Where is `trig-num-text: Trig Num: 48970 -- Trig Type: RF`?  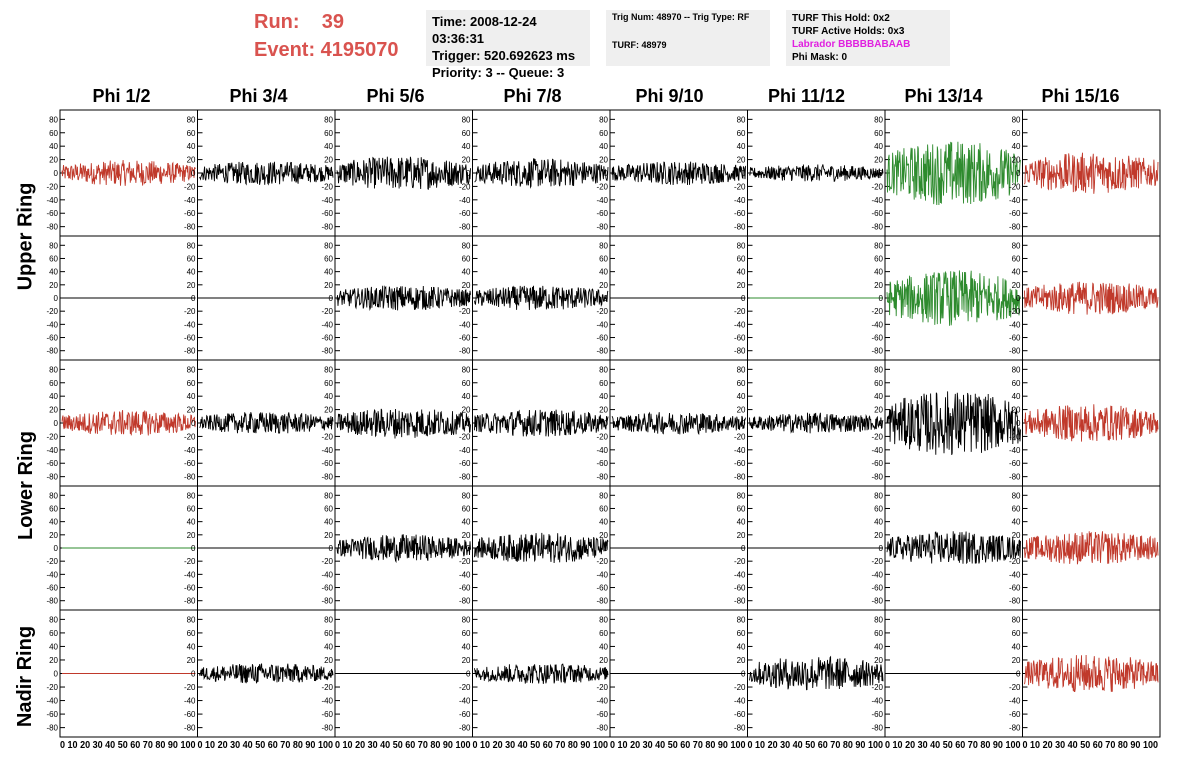
trig-num-text: Trig Num: 48970 -- Trig Type: RF is located at coordinates (681, 17).